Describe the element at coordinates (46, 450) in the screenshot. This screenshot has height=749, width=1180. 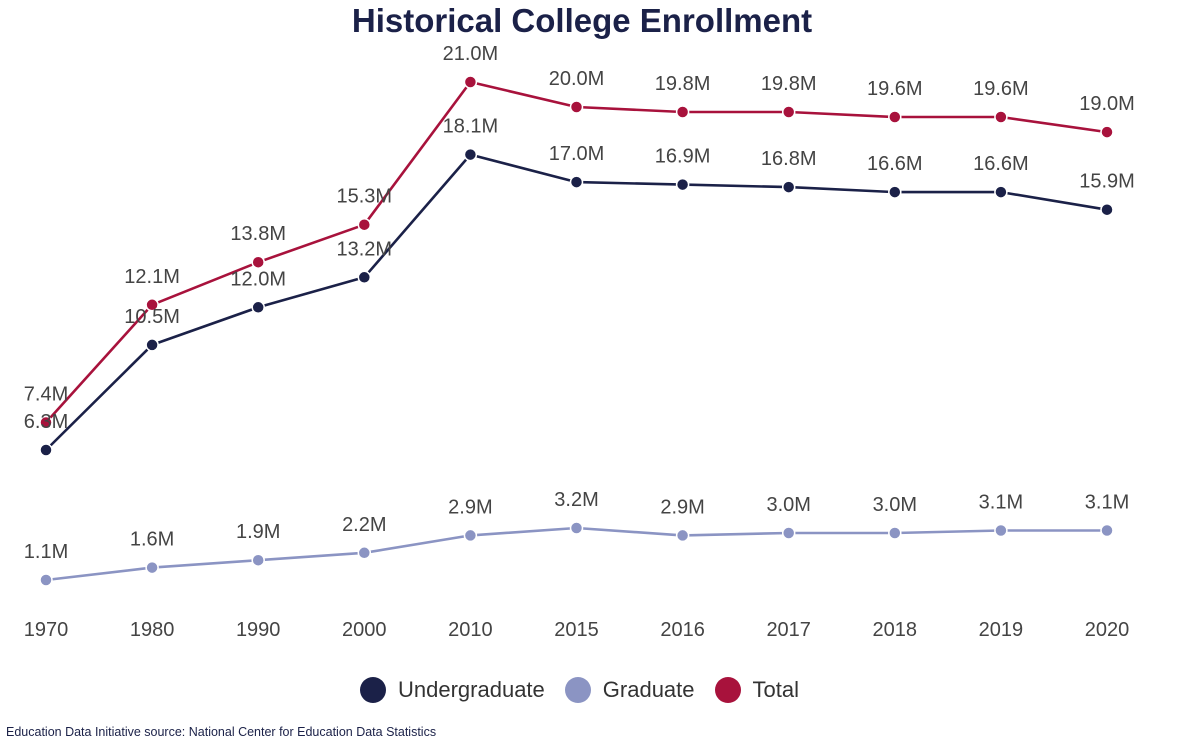
I see `data-point-undergraduate-1970` at that location.